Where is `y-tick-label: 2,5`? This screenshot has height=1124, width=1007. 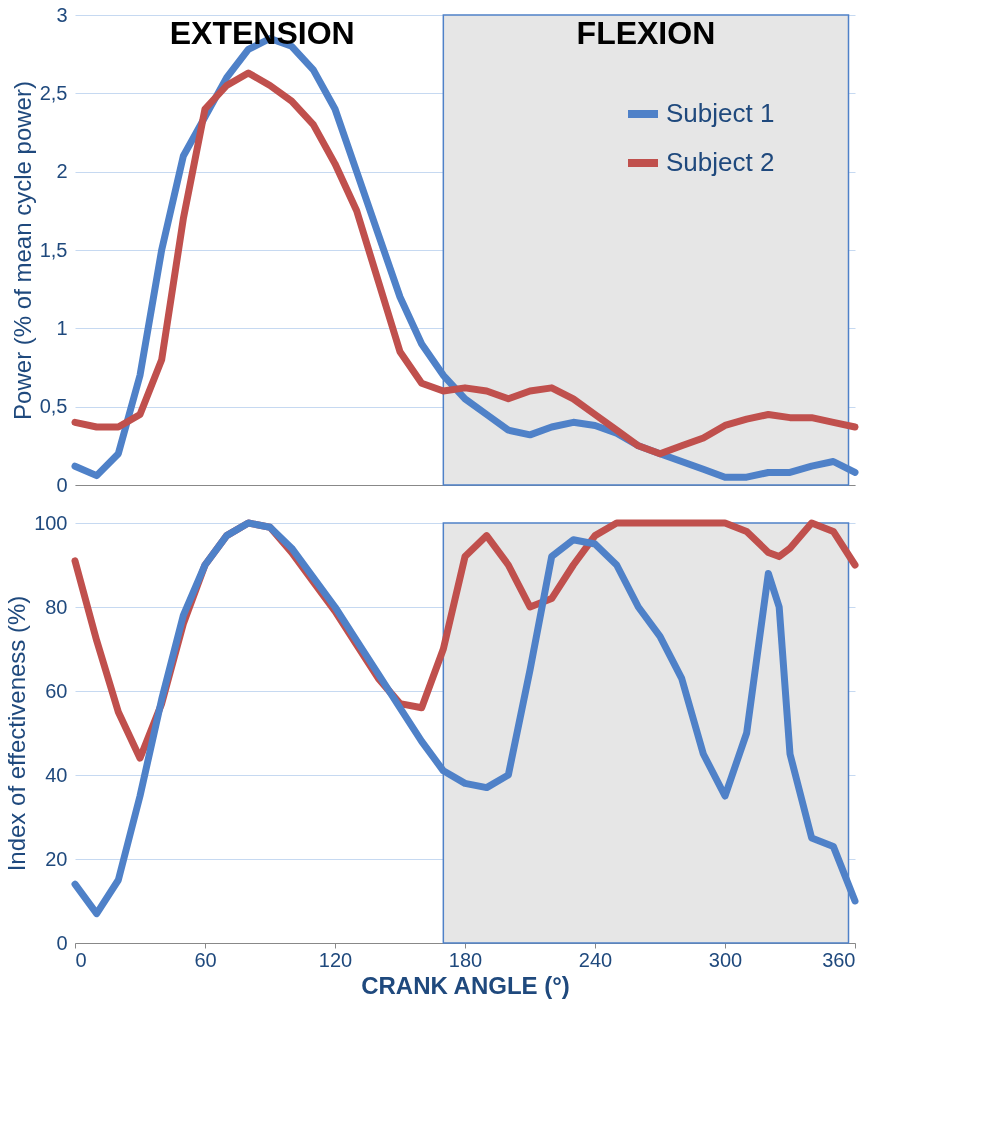
y-tick-label: 2,5 is located at coordinates (53, 92).